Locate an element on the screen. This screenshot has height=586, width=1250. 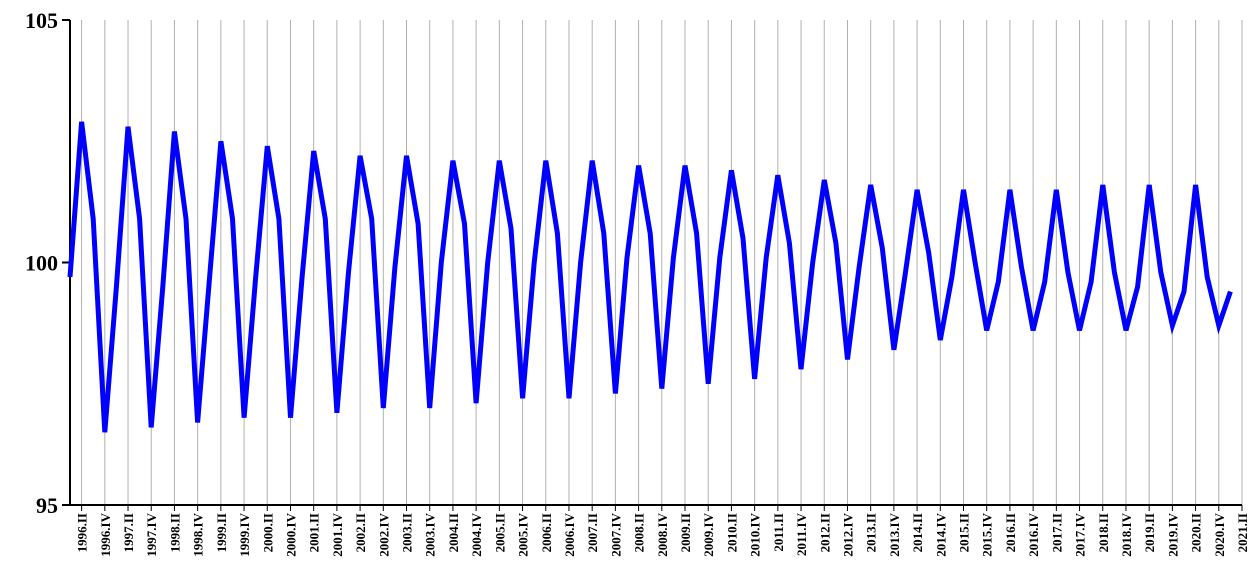
x-tick-label: 2016.IV is located at coordinates (1033, 534).